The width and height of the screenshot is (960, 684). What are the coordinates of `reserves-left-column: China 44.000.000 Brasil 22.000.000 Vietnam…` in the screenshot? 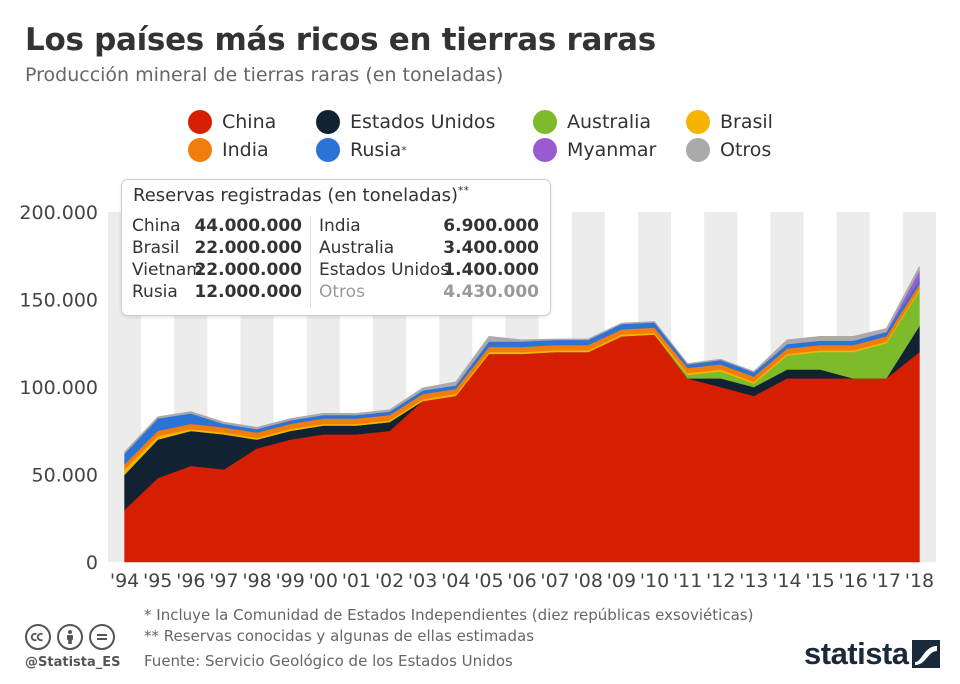 It's located at (217, 260).